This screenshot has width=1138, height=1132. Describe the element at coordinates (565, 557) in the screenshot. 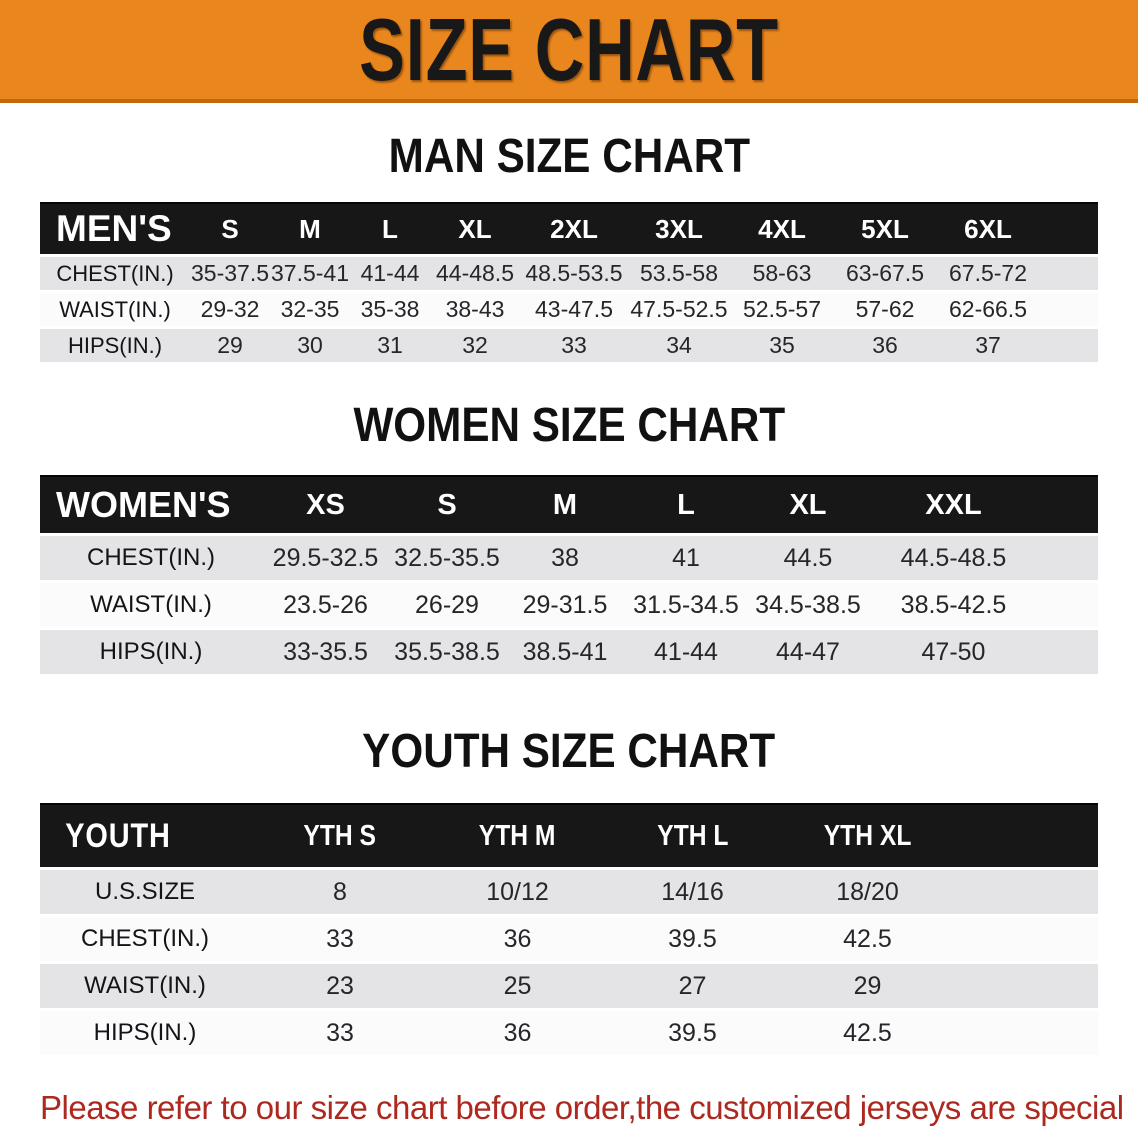

I see `women-size-cell-text: 38` at that location.